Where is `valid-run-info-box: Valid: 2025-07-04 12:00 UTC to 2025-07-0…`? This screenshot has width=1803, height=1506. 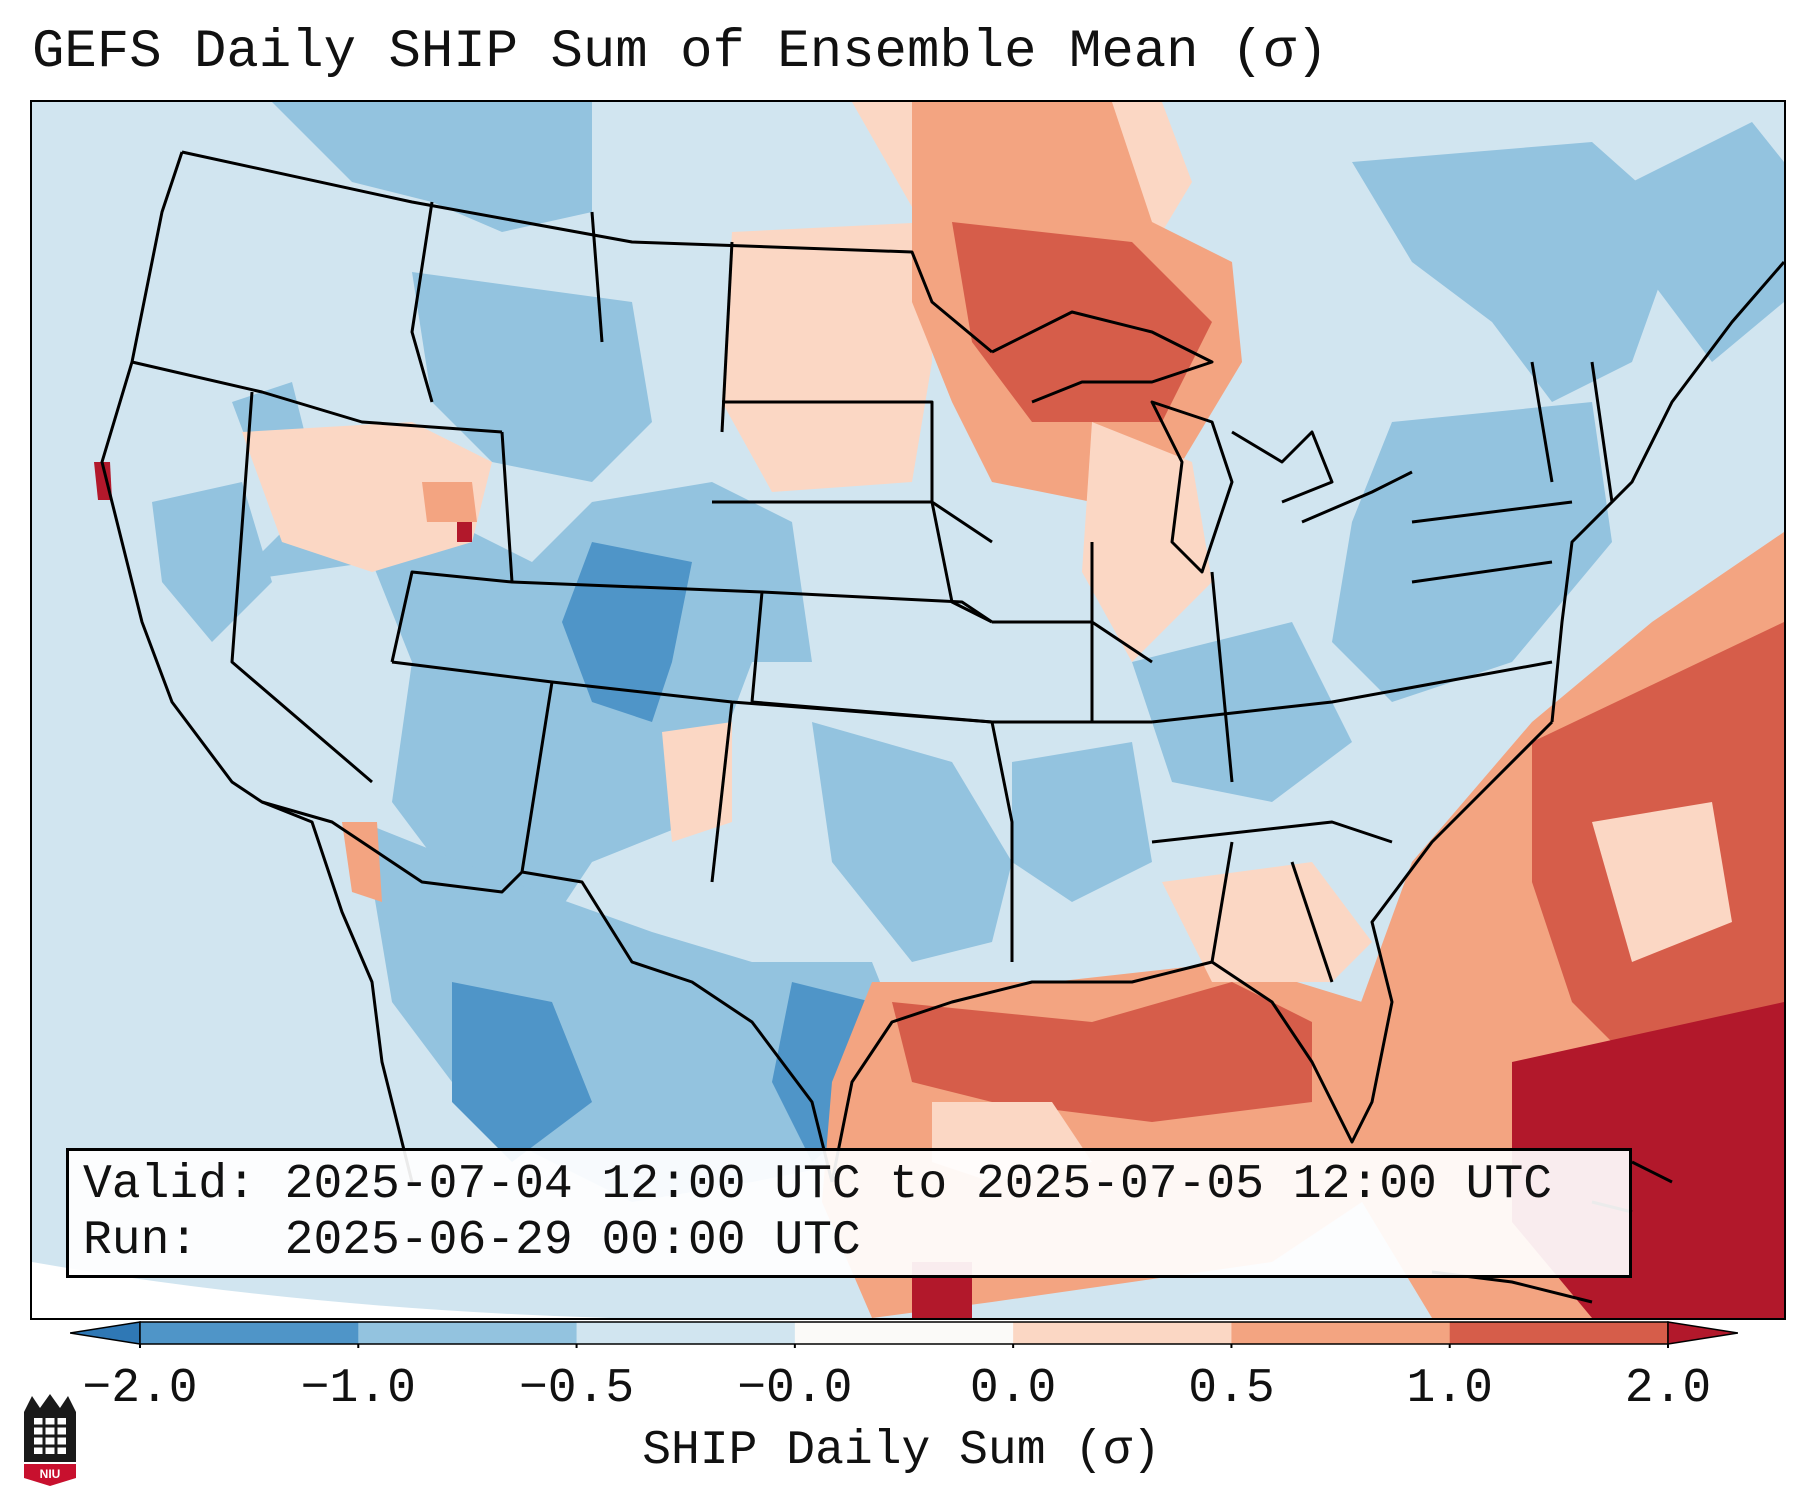
valid-run-info-box: Valid: 2025-07-04 12:00 UTC to 2025-07-0… is located at coordinates (849, 1213).